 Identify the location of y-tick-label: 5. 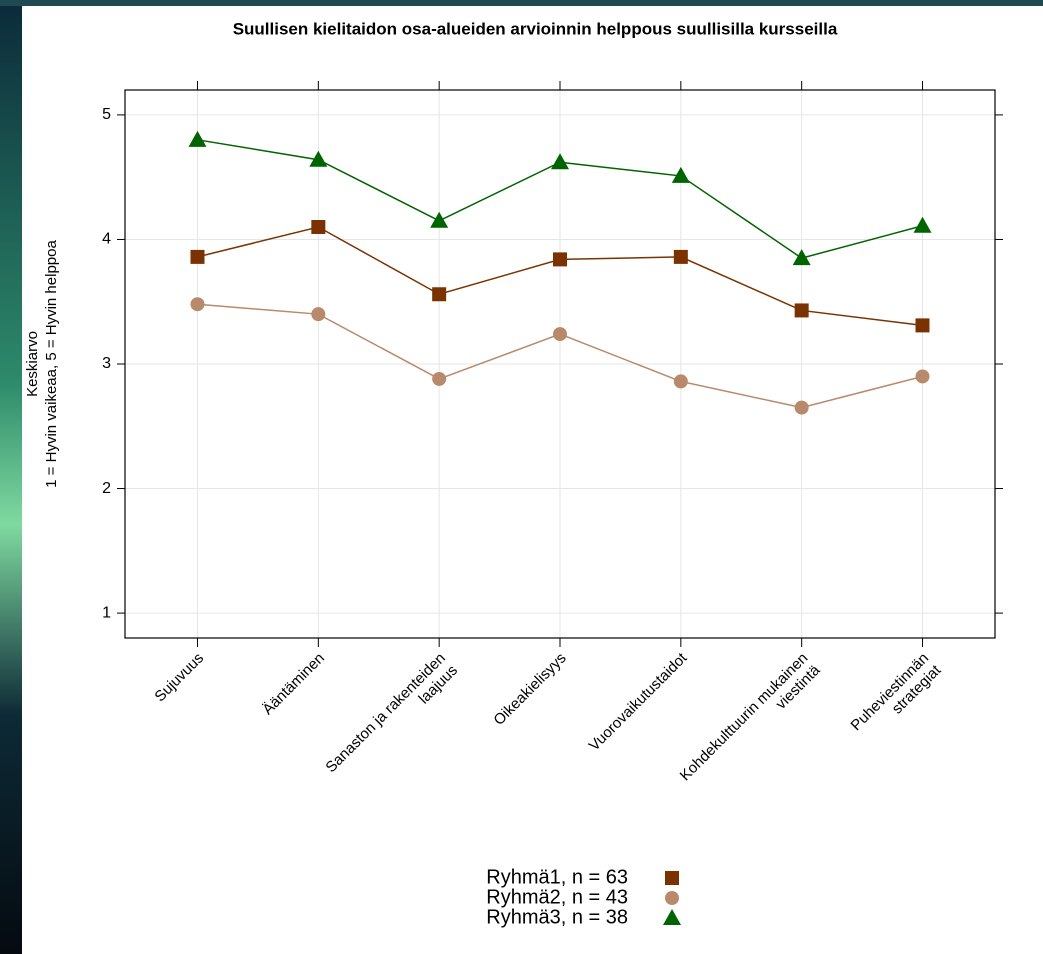
(106, 114).